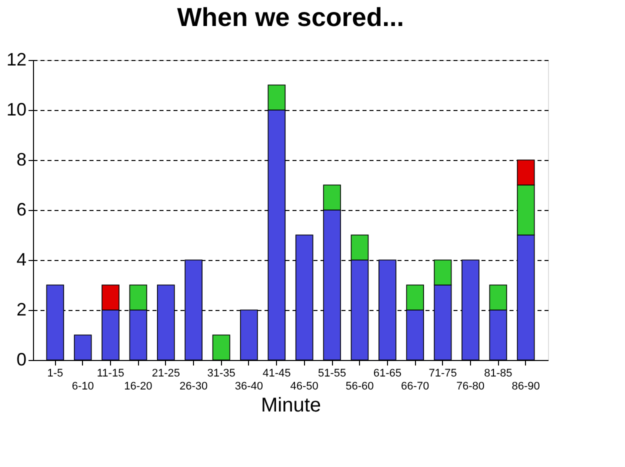  Describe the element at coordinates (194, 386) in the screenshot. I see `x-tick-label: 26-30` at that location.